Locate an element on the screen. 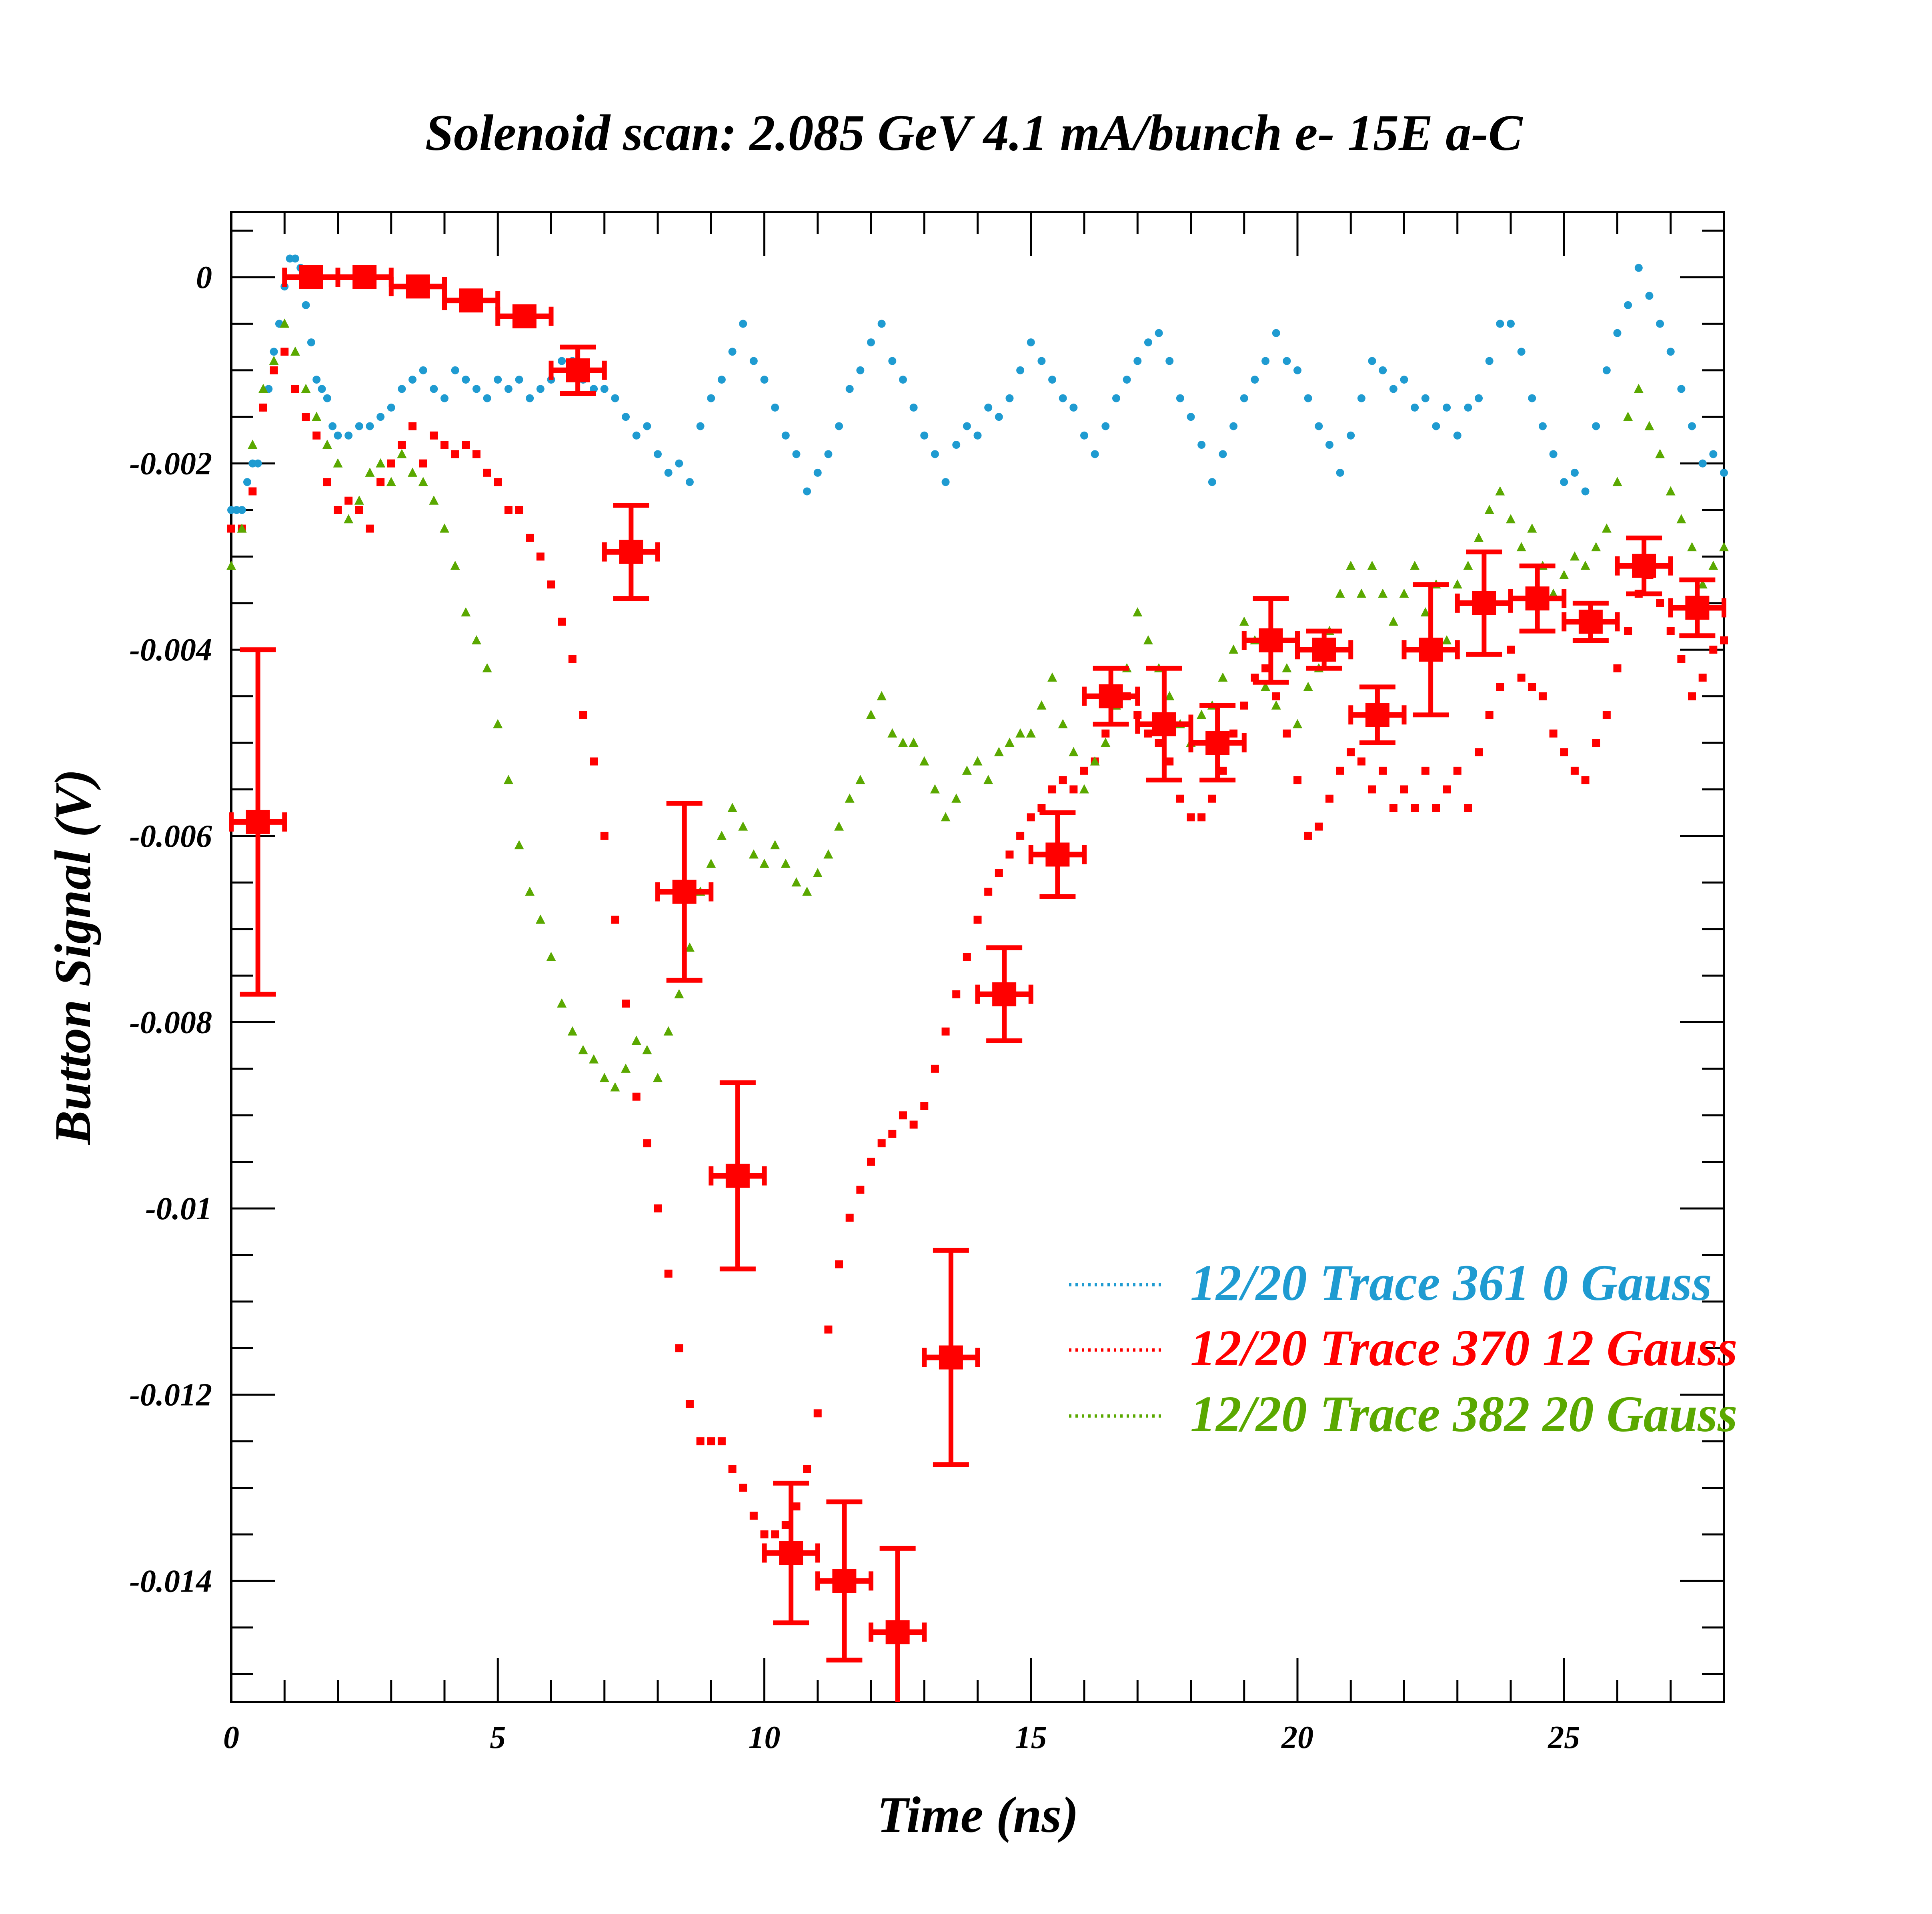 This screenshot has width=1932, height=1914. y-tick-label: -0.006 is located at coordinates (170, 836).